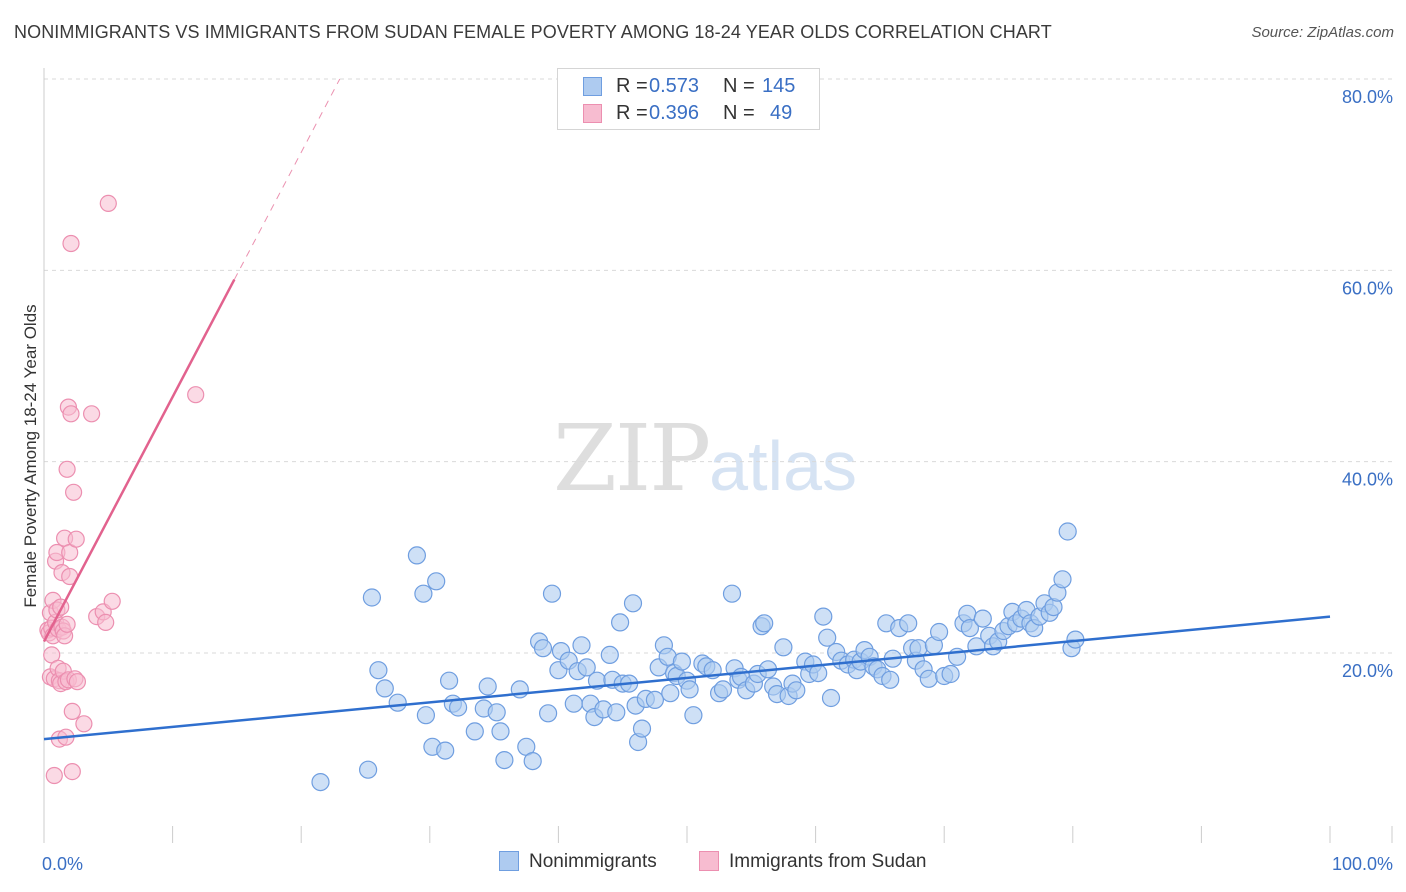 This screenshot has height=892, width=1406. I want to click on sudan-trend-line, so click(139, 460).